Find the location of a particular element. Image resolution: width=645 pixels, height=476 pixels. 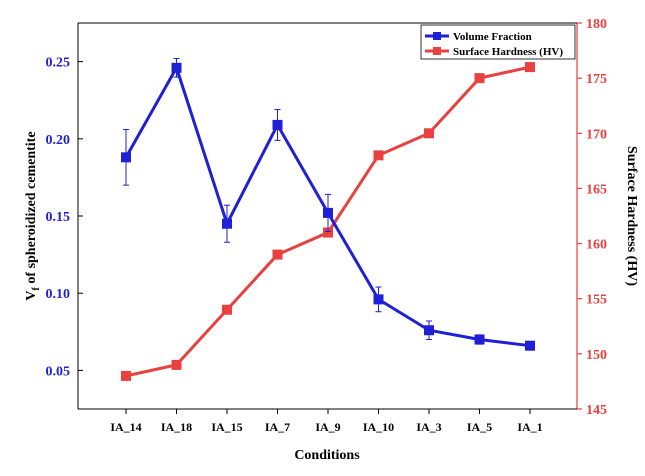

legend-marker-hardness is located at coordinates (437, 51).